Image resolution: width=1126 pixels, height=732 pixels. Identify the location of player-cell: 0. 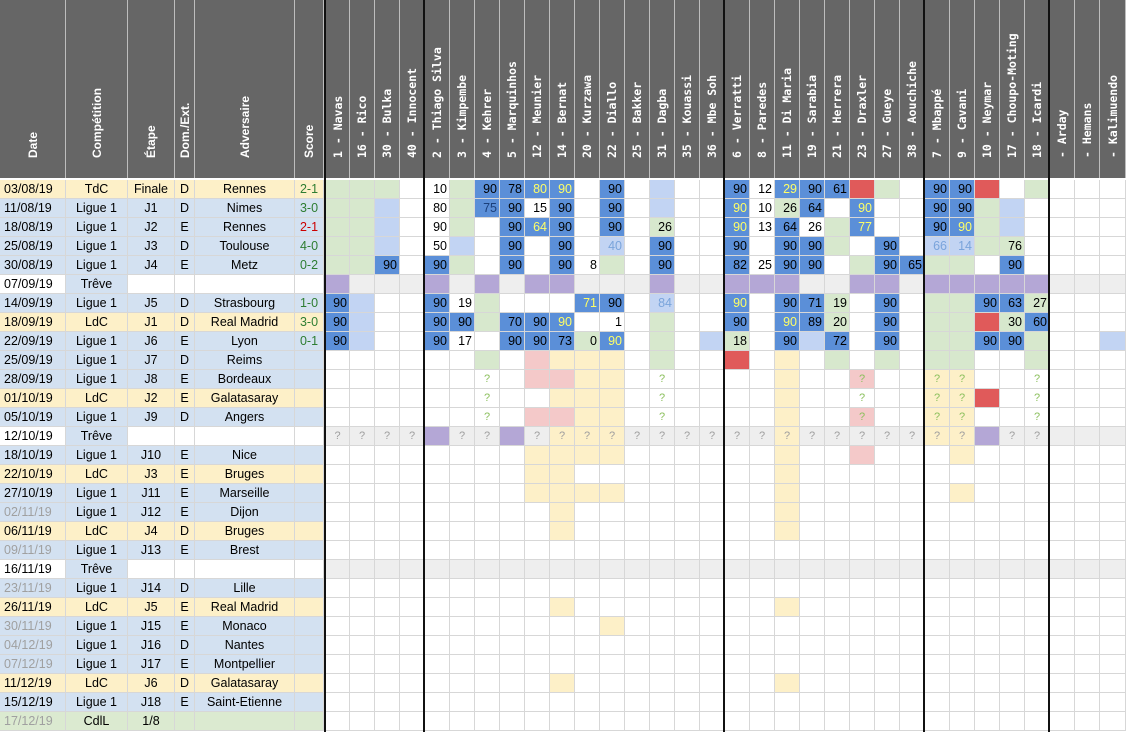
(587, 341).